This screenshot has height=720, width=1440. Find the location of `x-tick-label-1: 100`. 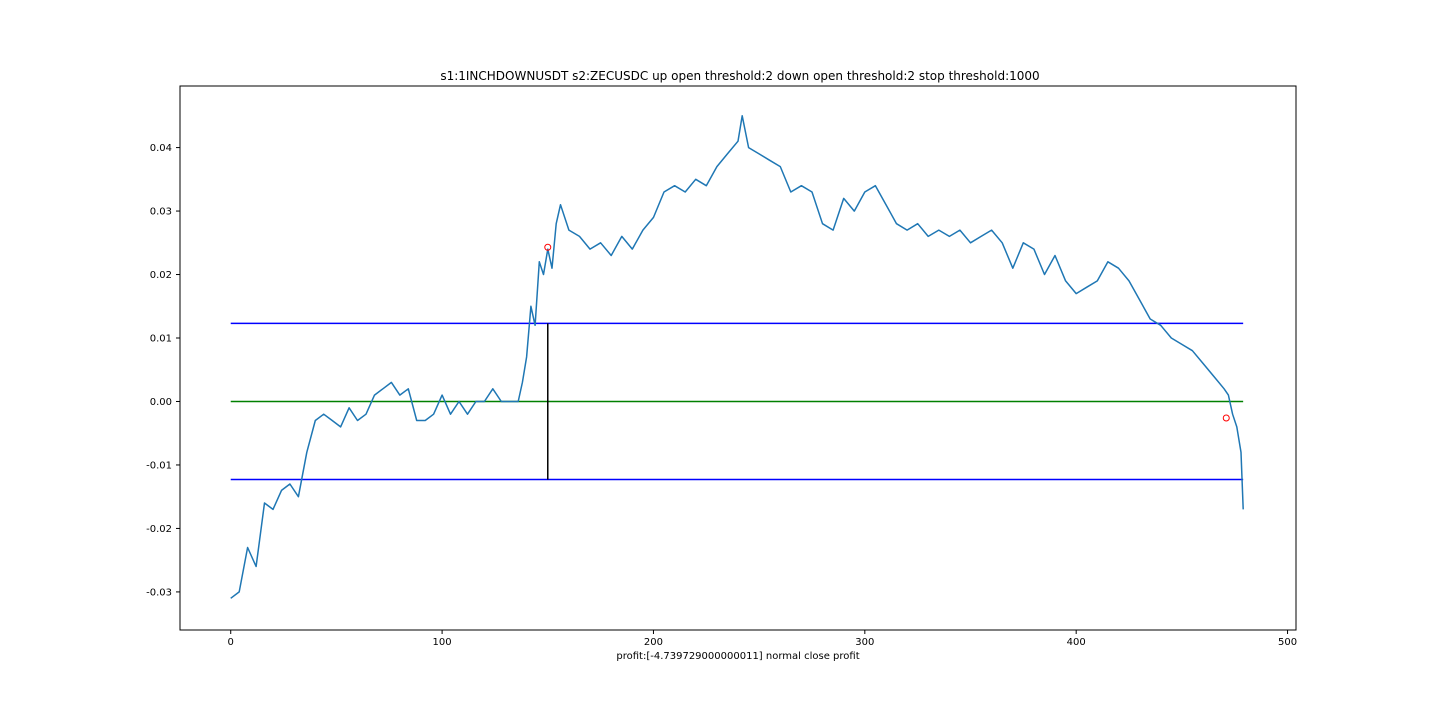

x-tick-label-1: 100 is located at coordinates (442, 642).